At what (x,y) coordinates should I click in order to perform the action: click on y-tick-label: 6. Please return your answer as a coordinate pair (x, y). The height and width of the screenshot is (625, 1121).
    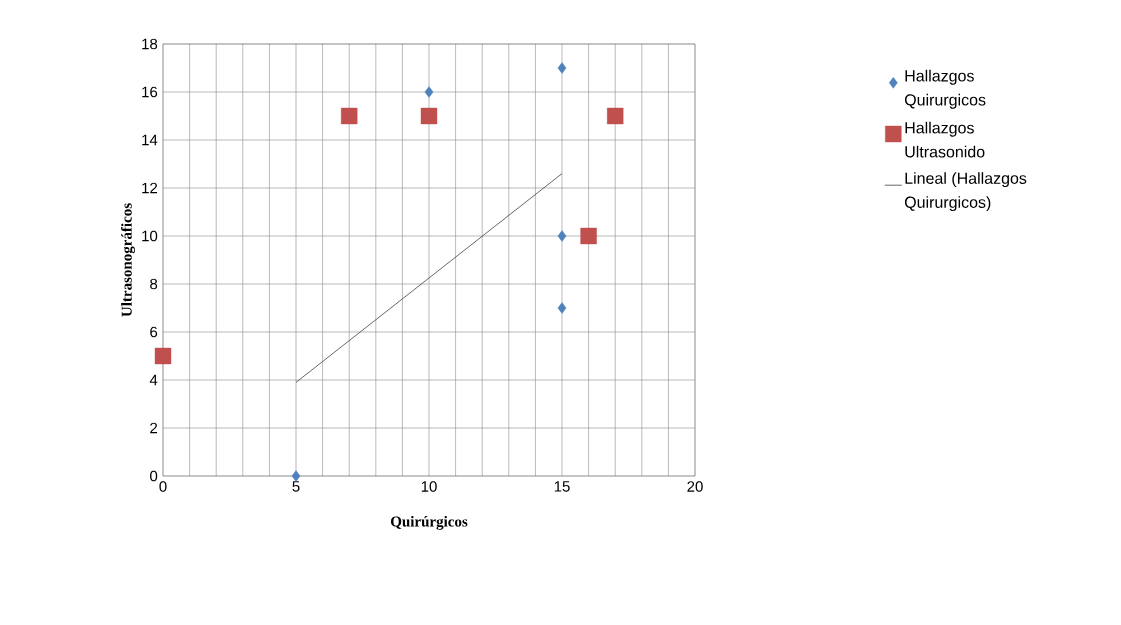
    Looking at the image, I should click on (154, 332).